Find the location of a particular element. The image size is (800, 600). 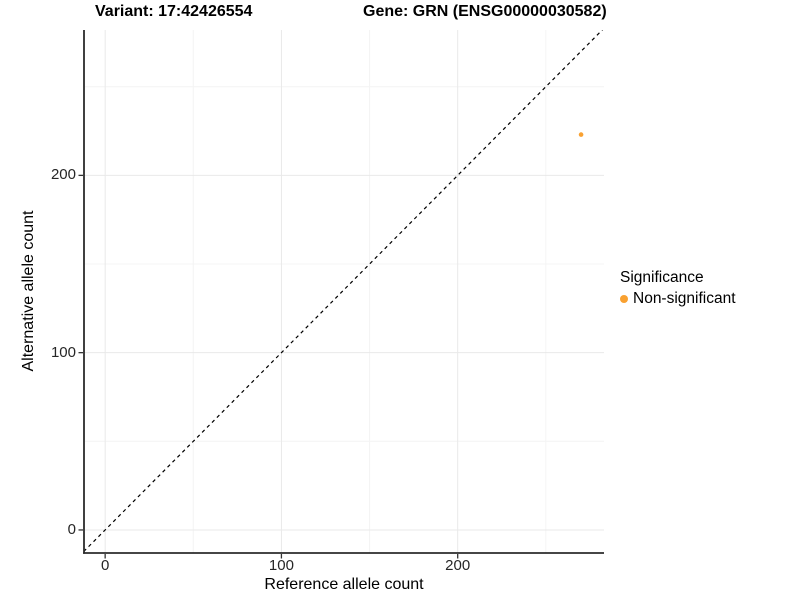

y-tick-label: 100 is located at coordinates (63, 352).